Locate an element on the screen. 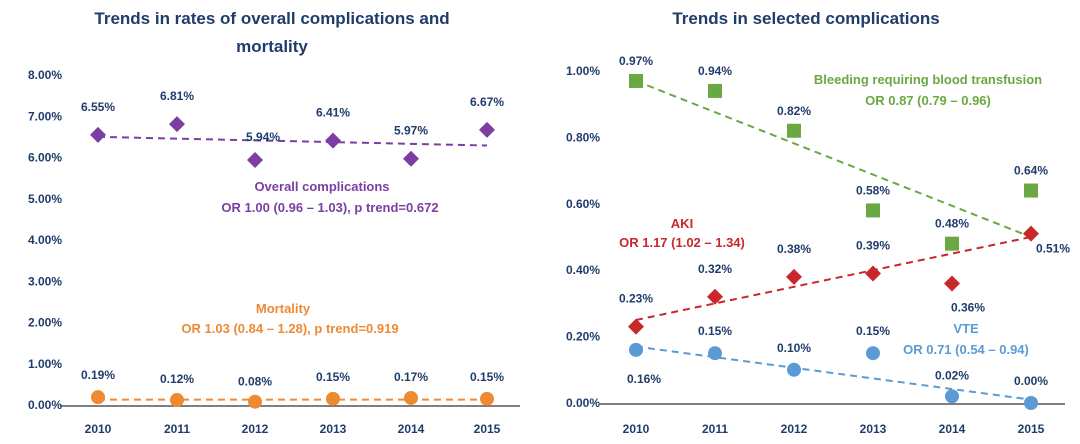 The image size is (1080, 444). y-tick-label: 8.00% is located at coordinates (45, 75).